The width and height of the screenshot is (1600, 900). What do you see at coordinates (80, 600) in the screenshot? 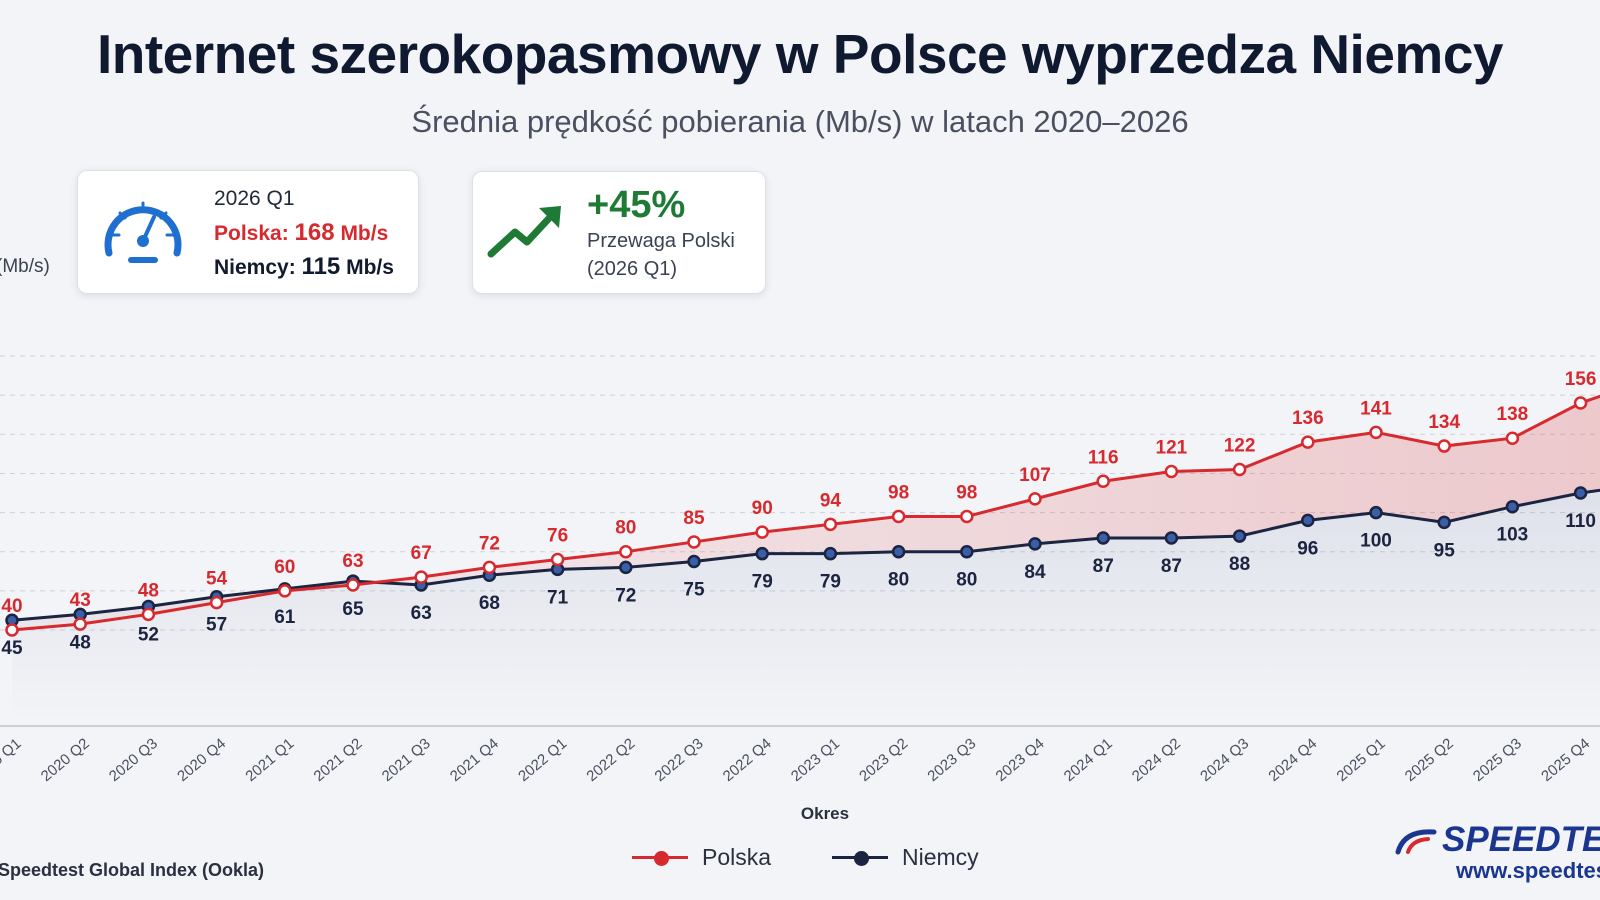
I see `data-label-poland: 43` at bounding box center [80, 600].